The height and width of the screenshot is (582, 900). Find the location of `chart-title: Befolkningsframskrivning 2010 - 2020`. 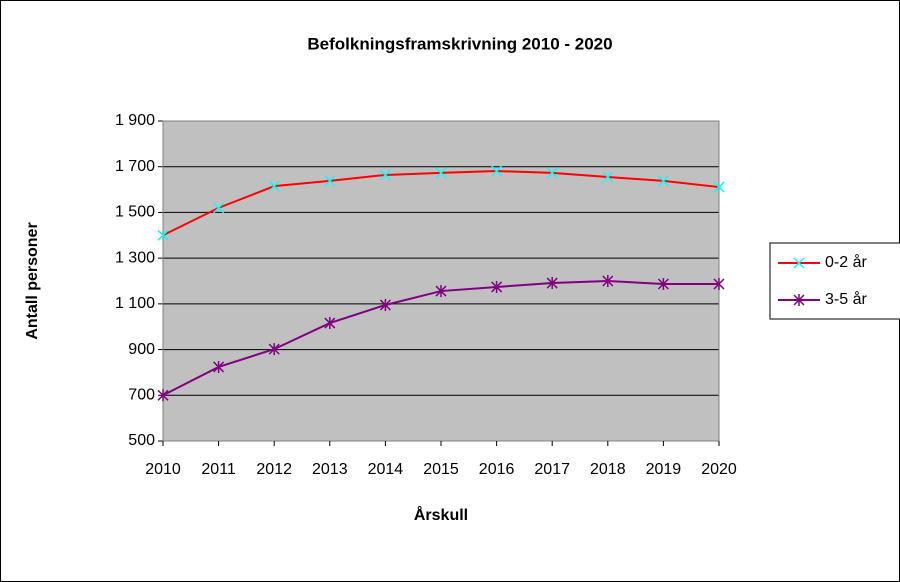

chart-title: Befolkningsframskrivning 2010 - 2020 is located at coordinates (459, 43).